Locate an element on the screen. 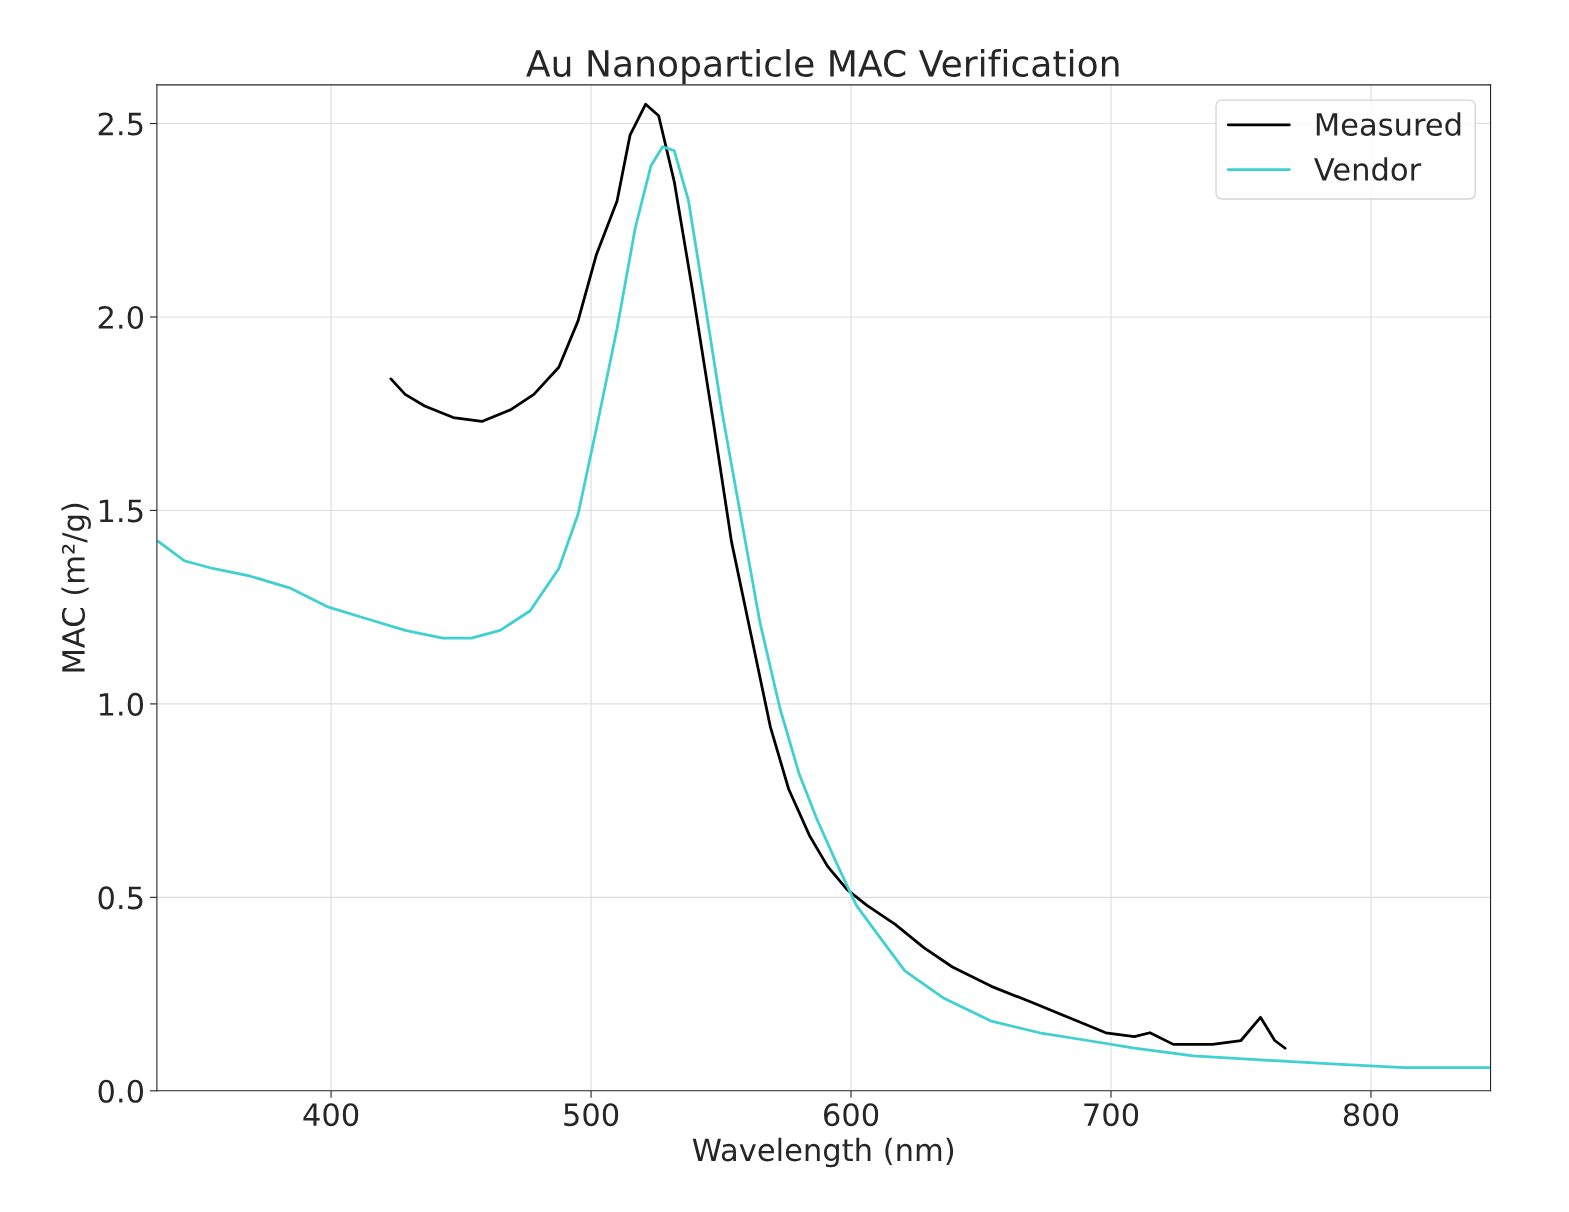  y-tick-label: 1.5 is located at coordinates (121, 511).